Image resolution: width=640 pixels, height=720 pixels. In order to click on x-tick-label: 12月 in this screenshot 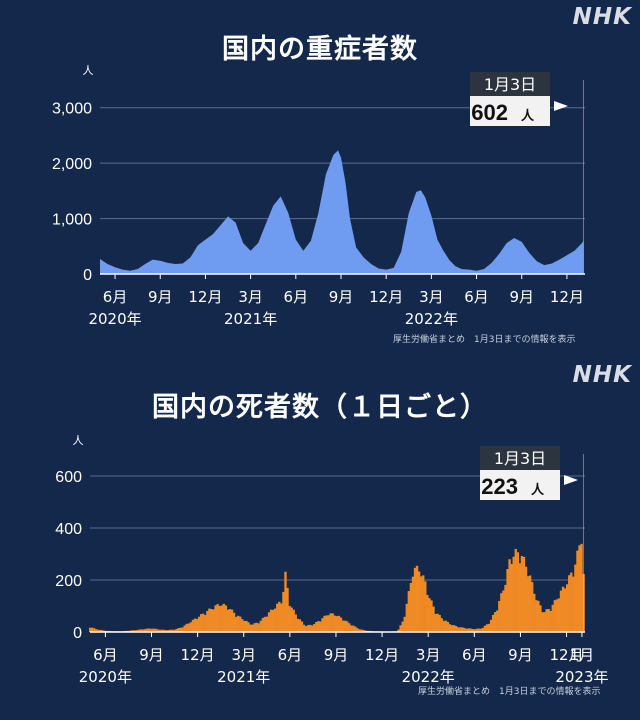, I will do `click(567, 297)`.